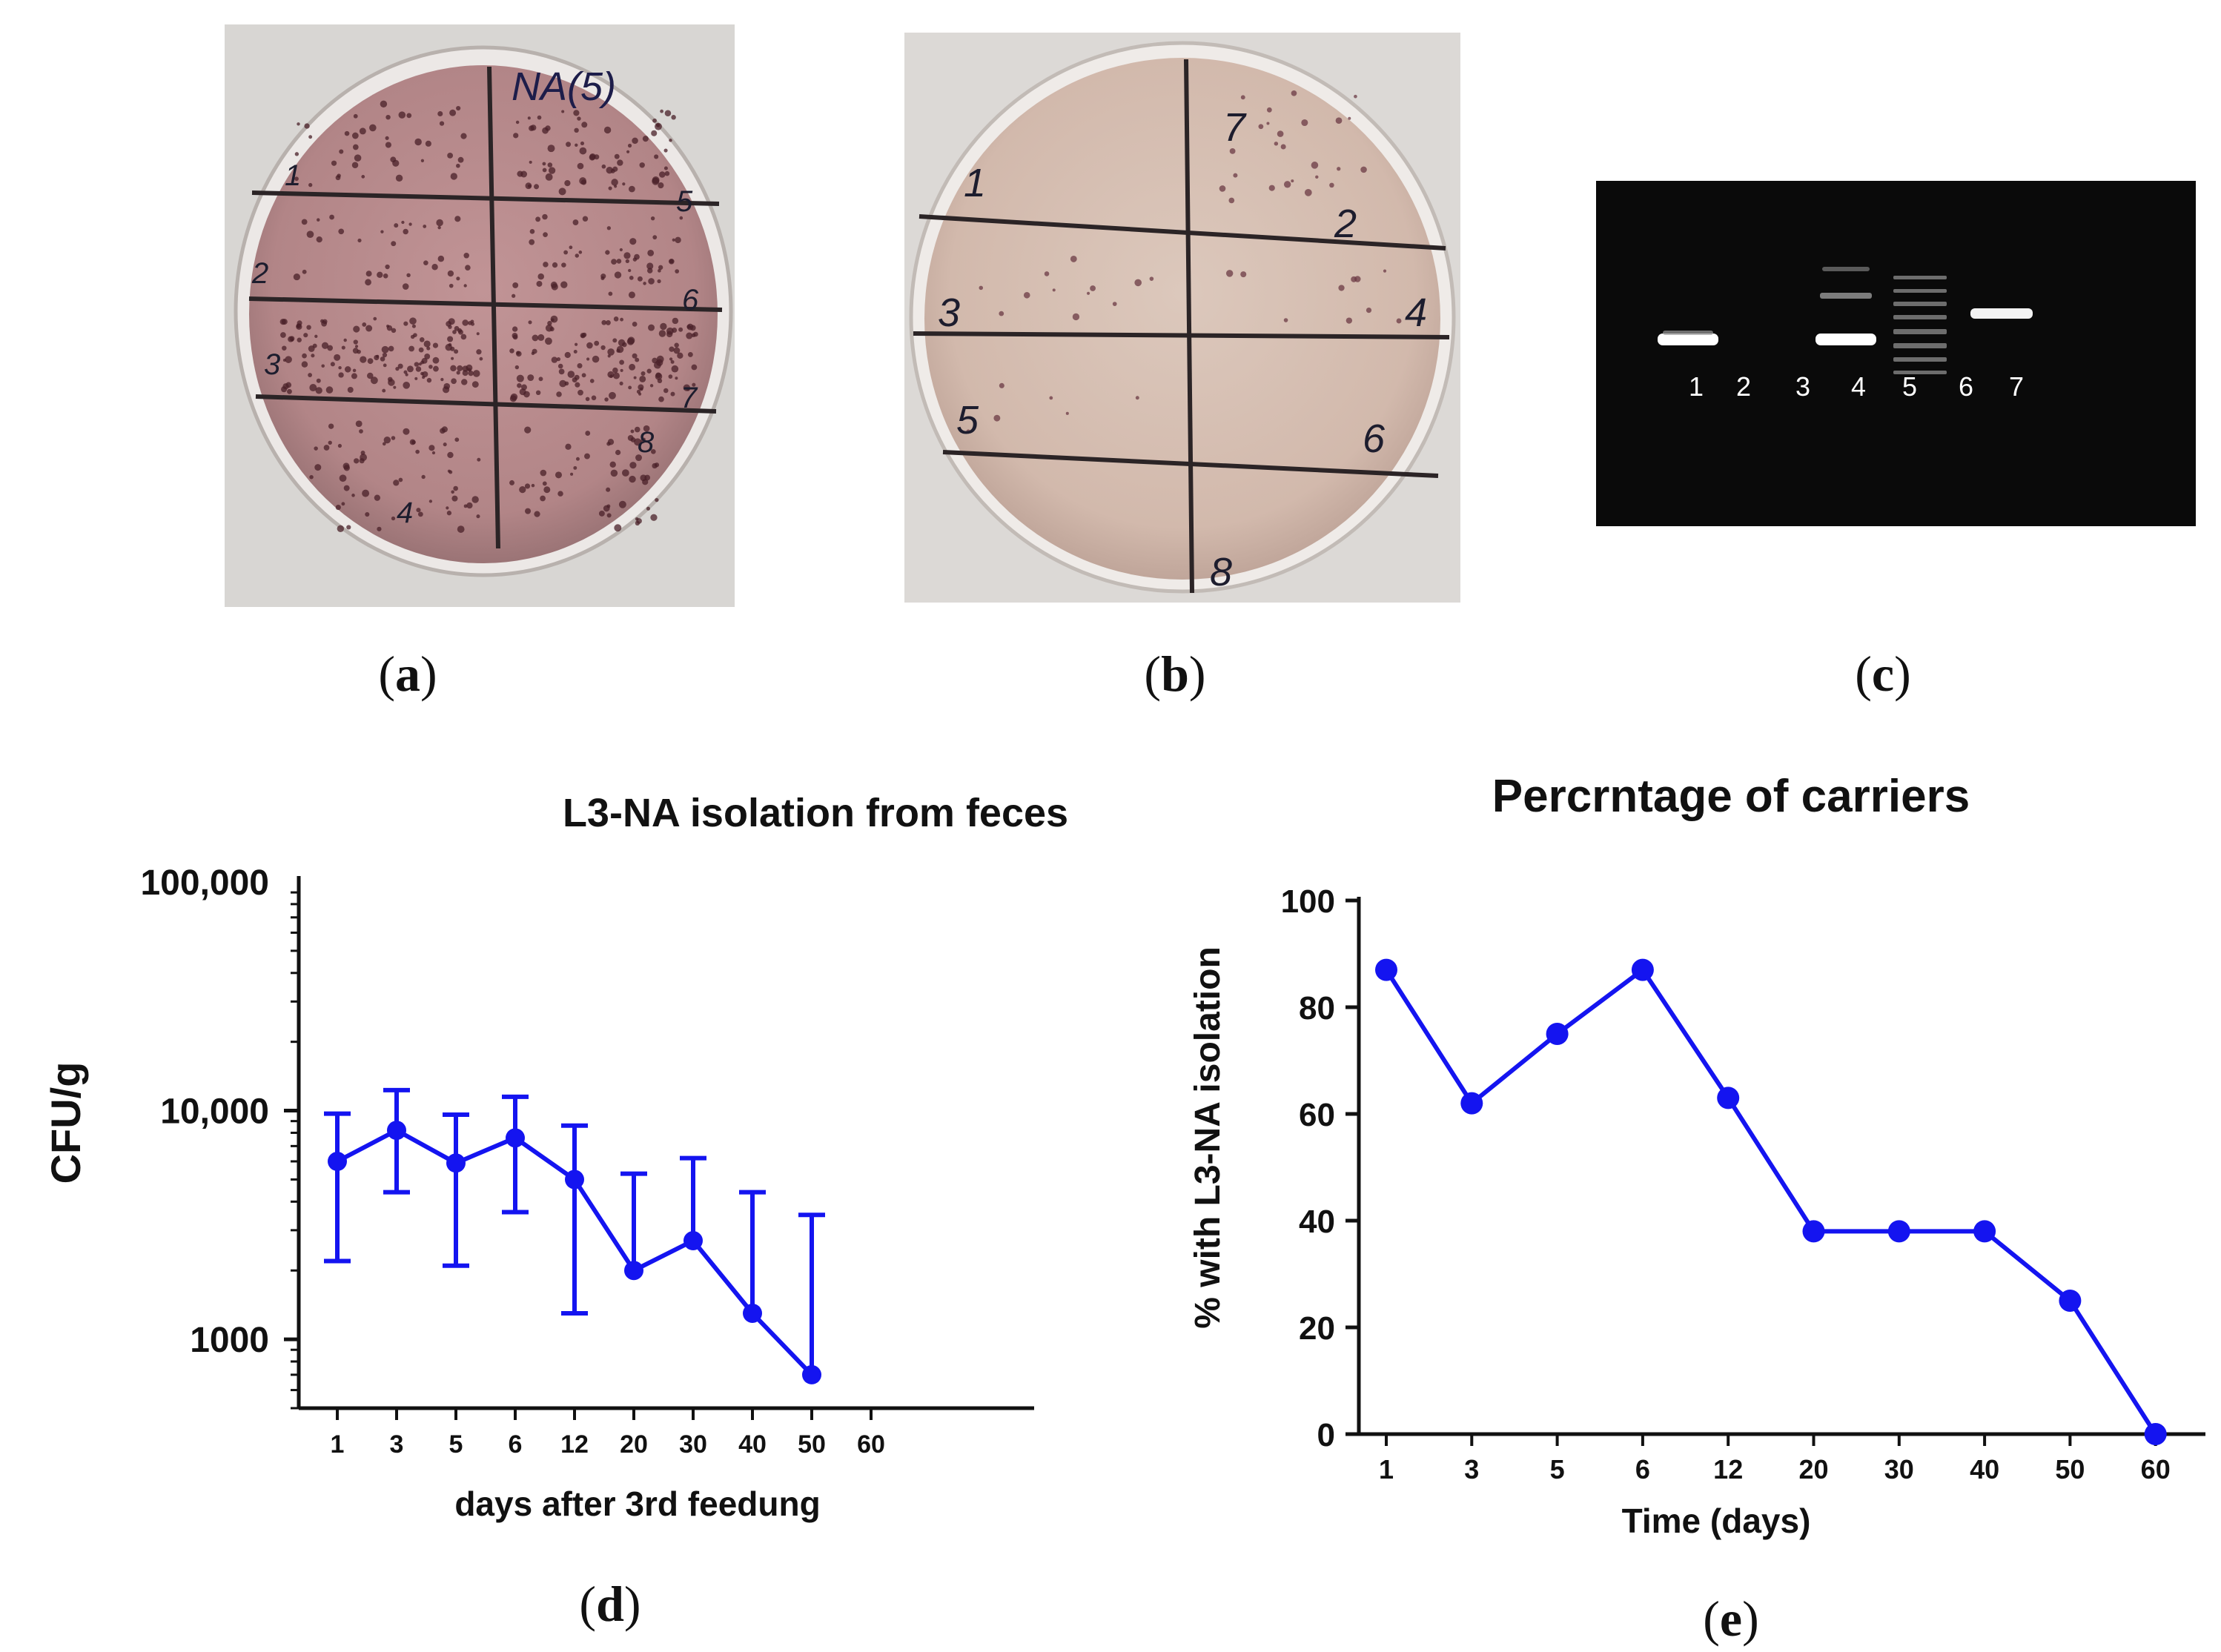 This screenshot has height=1652, width=2221. What do you see at coordinates (1896, 353) in the screenshot?
I see `gel-image: 1 2 3 4 5 6 7` at bounding box center [1896, 353].